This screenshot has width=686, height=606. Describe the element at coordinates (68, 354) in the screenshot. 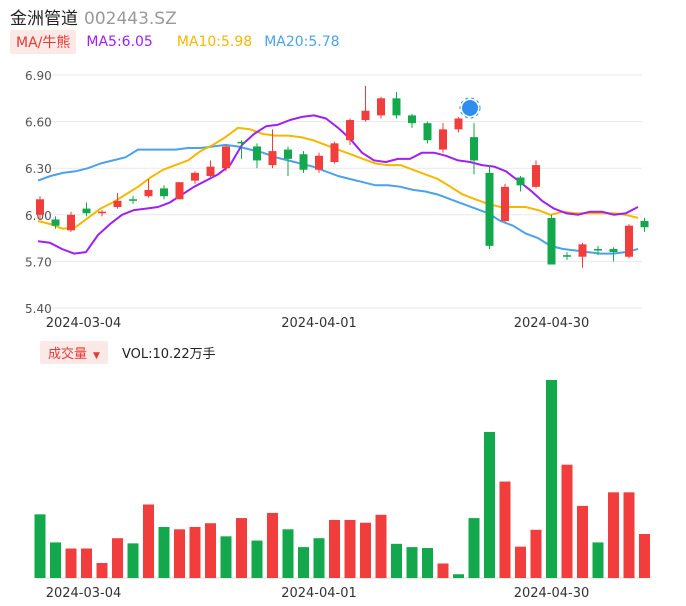

I see `volume-button-label: 成交量` at that location.